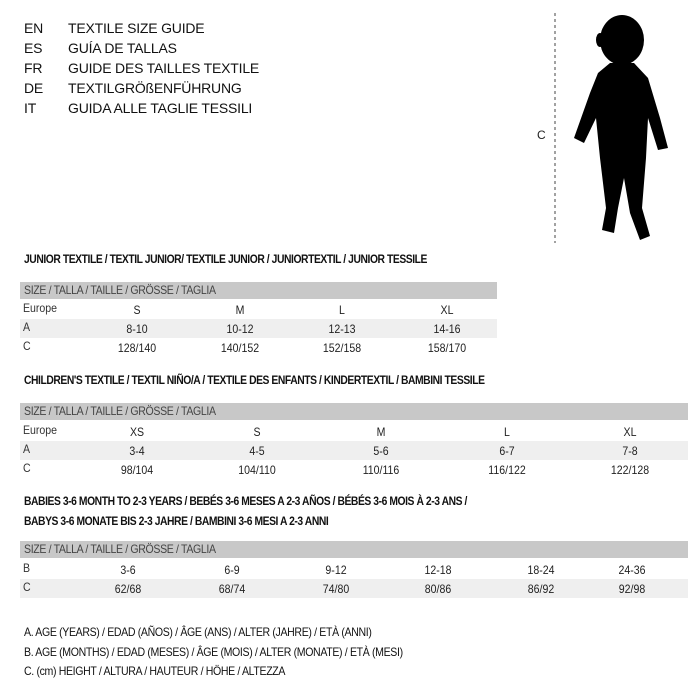 Image resolution: width=700 pixels, height=700 pixels. I want to click on table-row: A 8-10 10-12 12-13 14-16, so click(258, 328).